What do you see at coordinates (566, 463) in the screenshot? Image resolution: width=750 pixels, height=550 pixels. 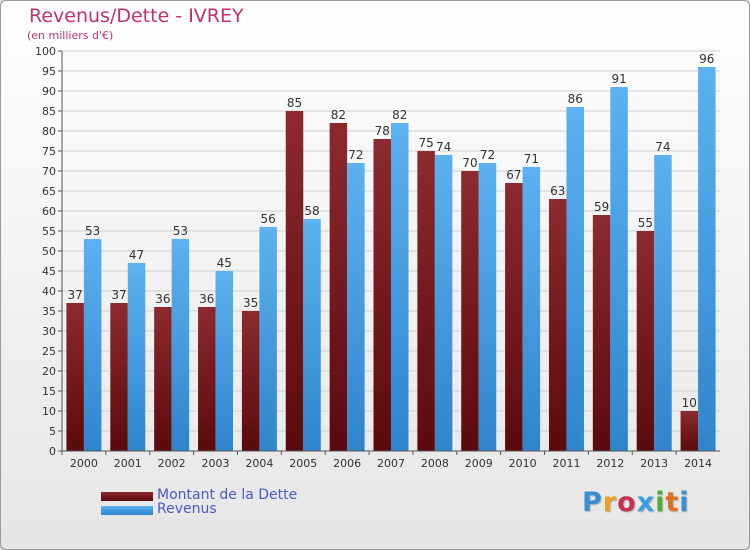 I see `x-tick-label: 2011` at bounding box center [566, 463].